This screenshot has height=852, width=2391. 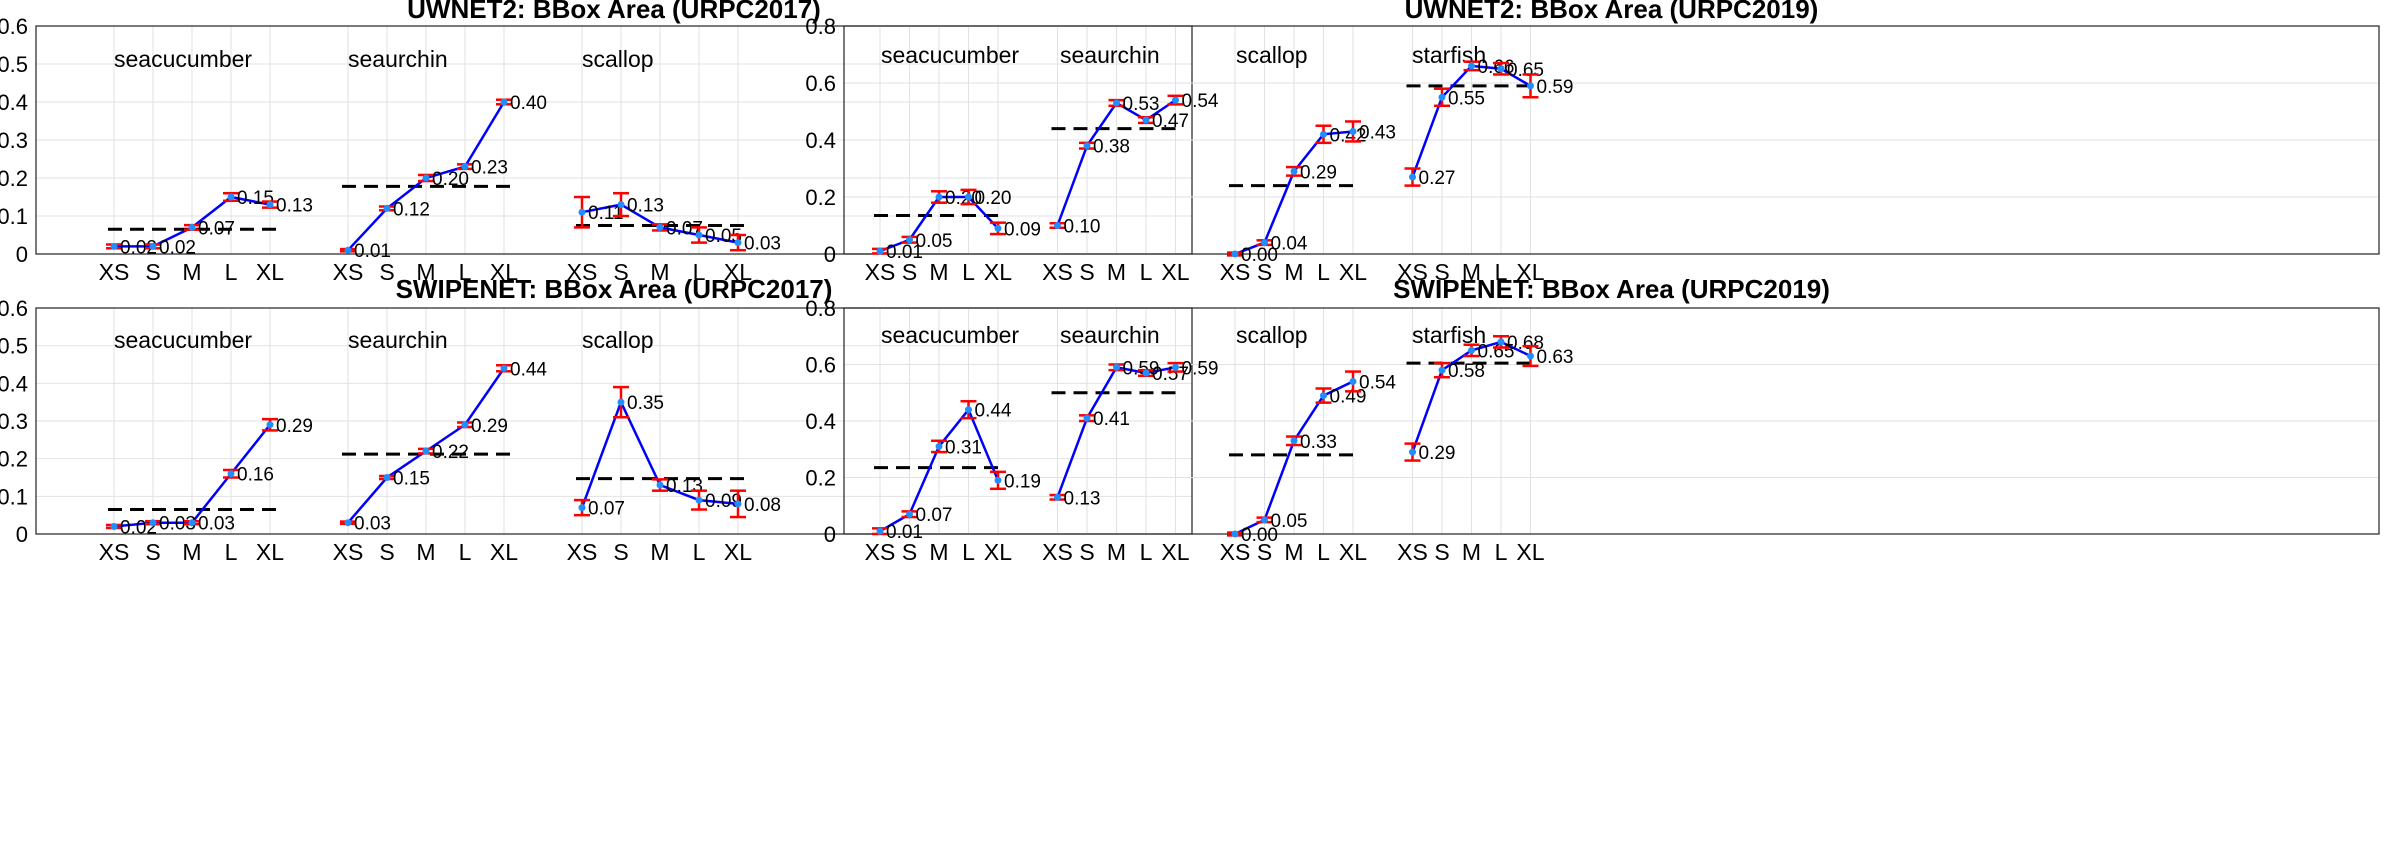 I want to click on y-tick-label: 0.2, so click(x=14, y=459).